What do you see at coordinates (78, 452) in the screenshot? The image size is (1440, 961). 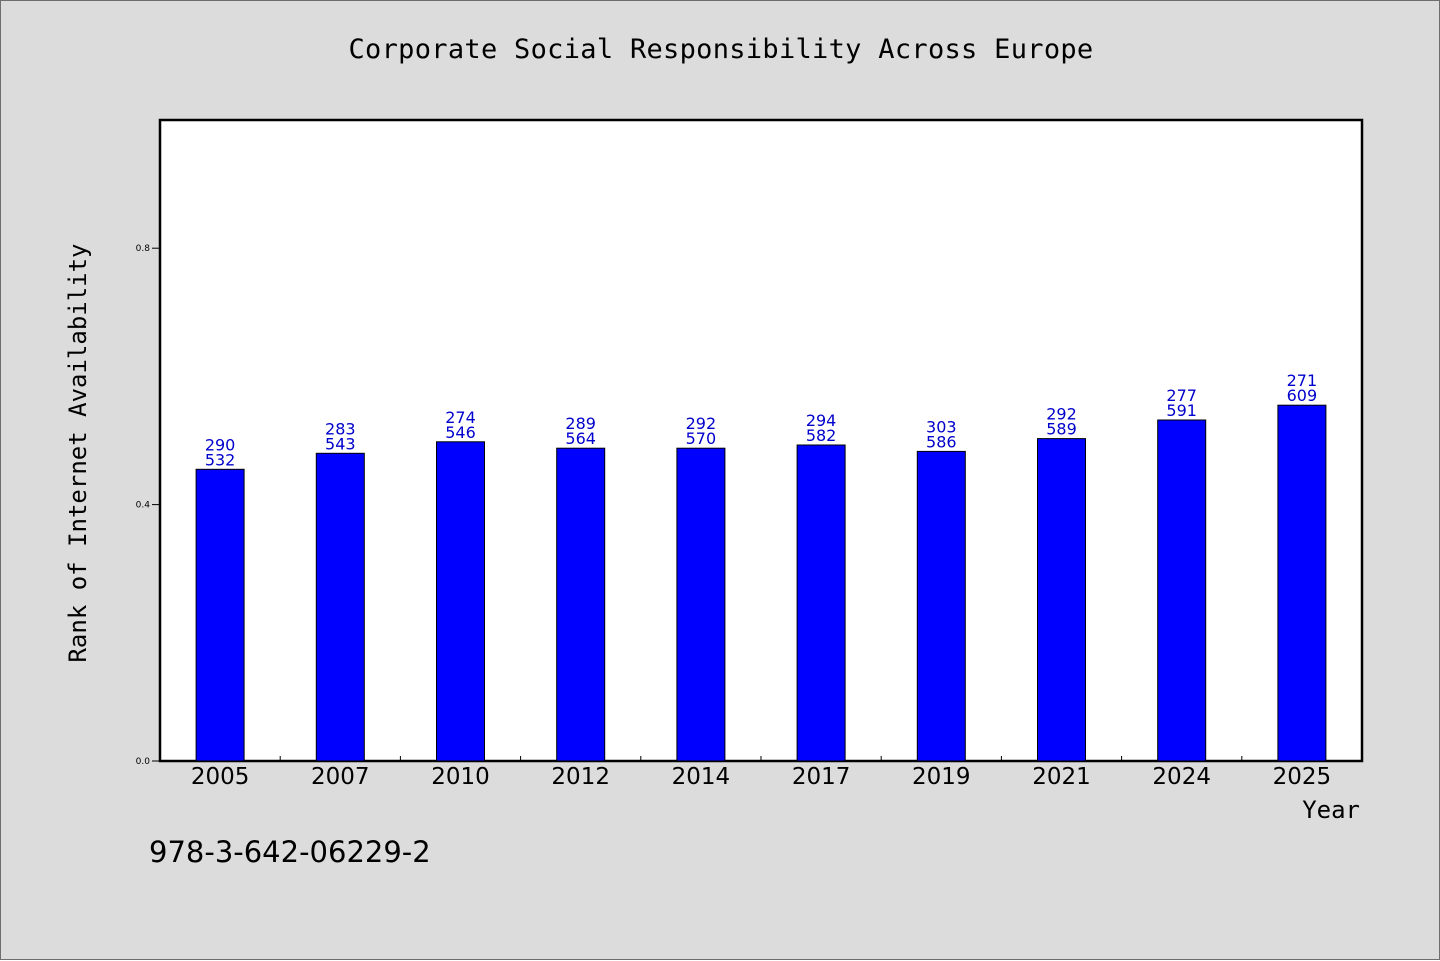 I see `y-axis-label: Rank of Internet Availability` at bounding box center [78, 452].